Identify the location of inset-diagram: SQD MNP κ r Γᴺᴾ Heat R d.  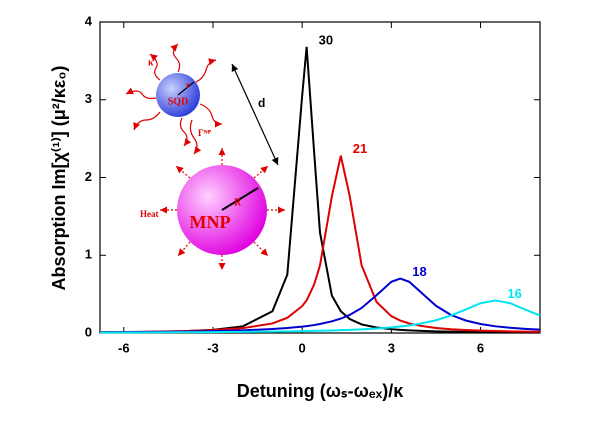
(205, 156).